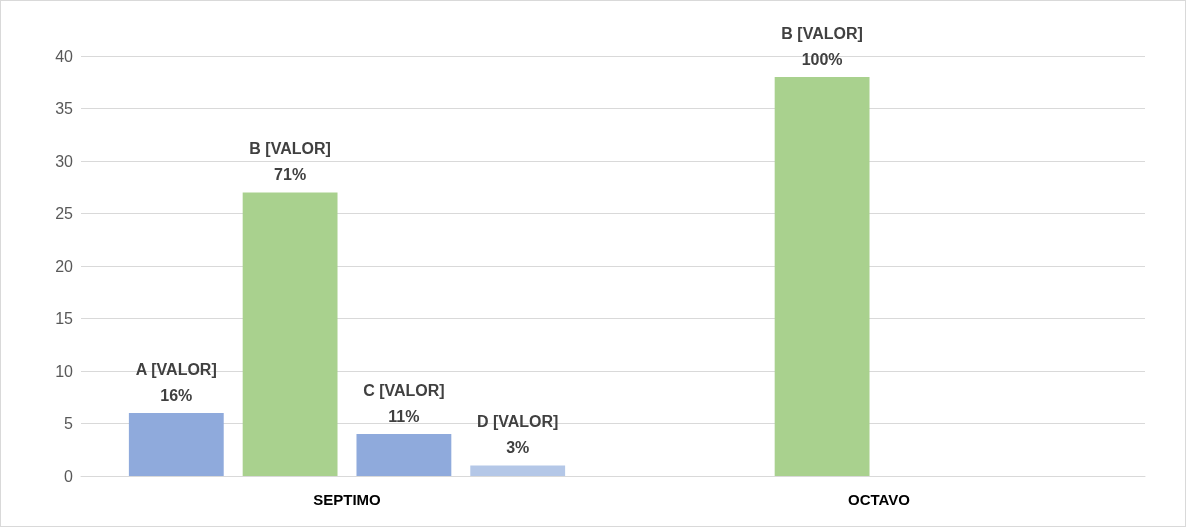 The image size is (1186, 527). Describe the element at coordinates (404, 403) in the screenshot. I see `annotation: C [VALOR] 11%` at that location.